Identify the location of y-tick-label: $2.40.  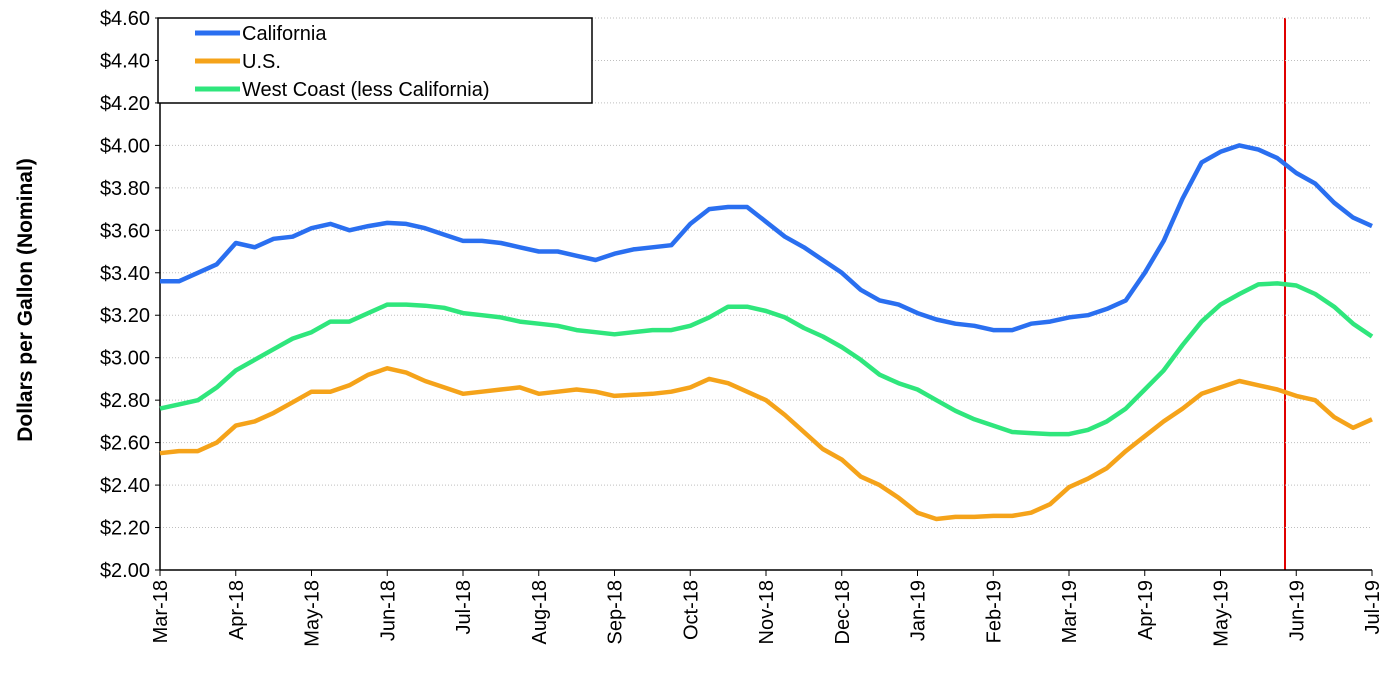
(125, 486).